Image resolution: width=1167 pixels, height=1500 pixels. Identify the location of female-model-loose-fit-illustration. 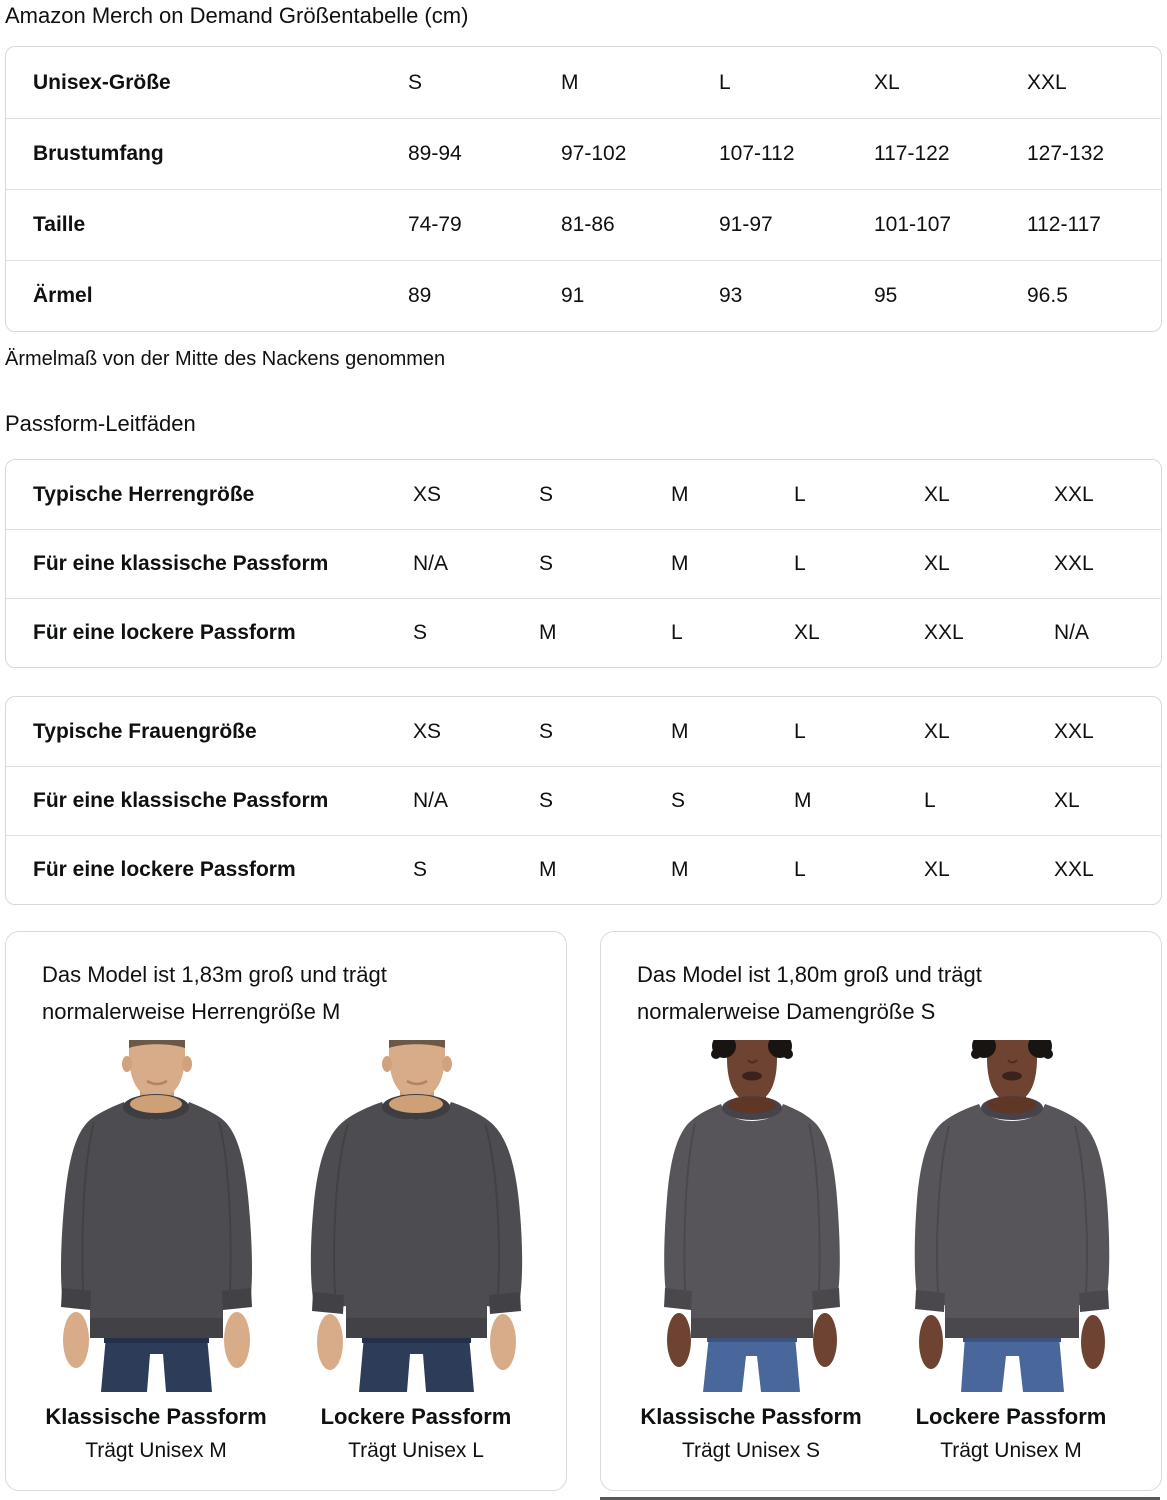
(1012, 1216).